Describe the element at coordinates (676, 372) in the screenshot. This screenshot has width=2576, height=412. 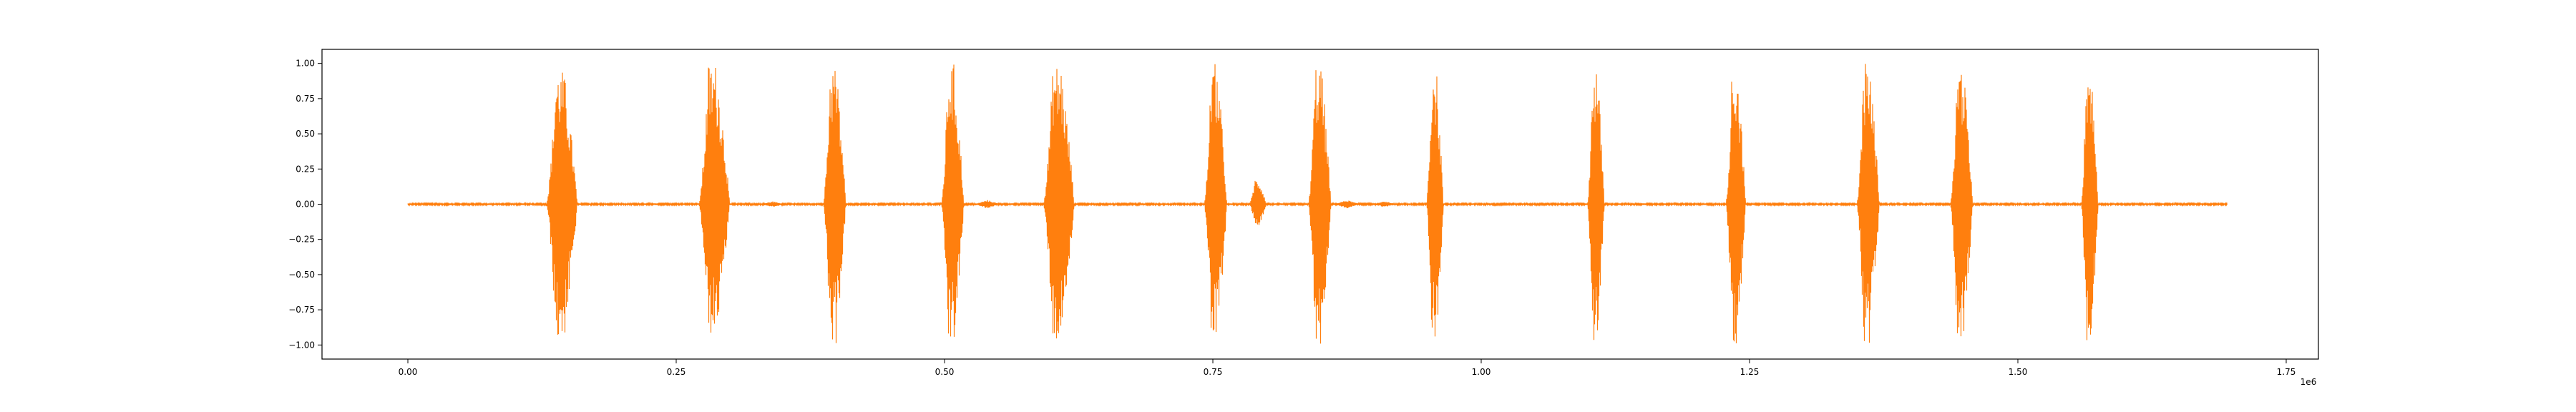
I see `x-tick-label: 0.25` at that location.